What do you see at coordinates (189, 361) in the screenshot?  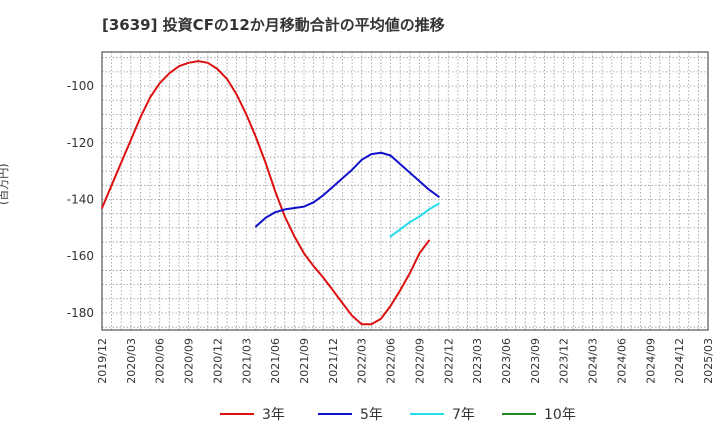 I see `x-tick-label: 2020/09` at bounding box center [189, 361].